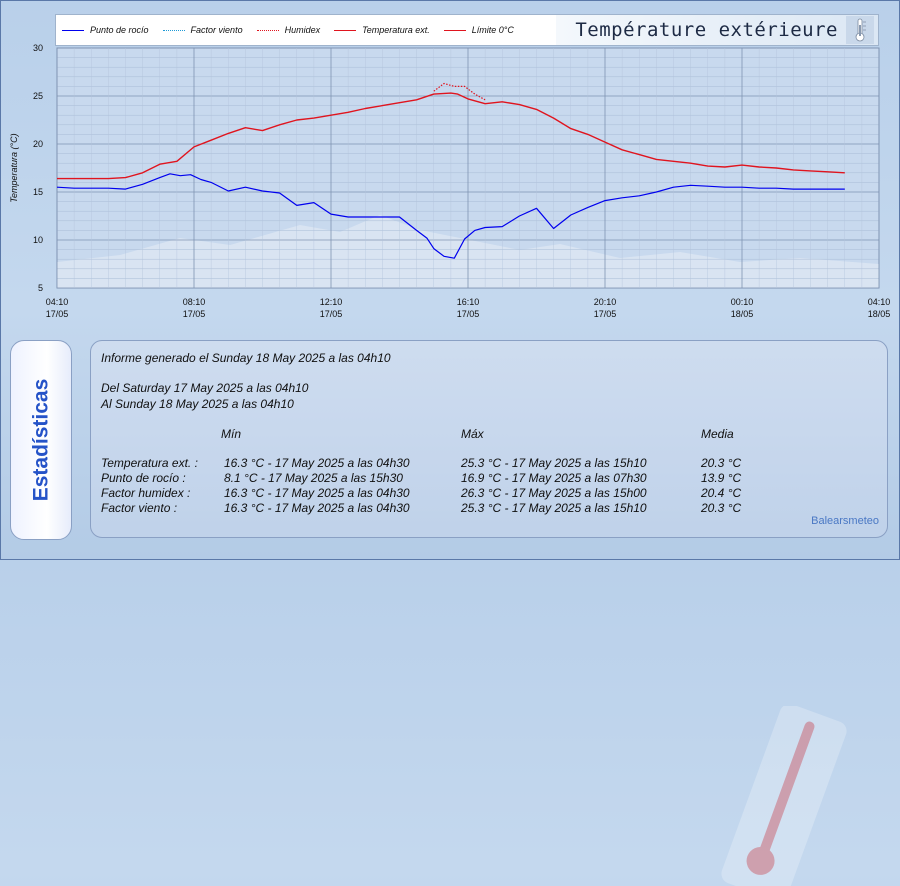 The image size is (900, 886). Describe the element at coordinates (205, 388) in the screenshot. I see `period-from-text: Del Saturday 17 May 2025 a las 04h10` at that location.